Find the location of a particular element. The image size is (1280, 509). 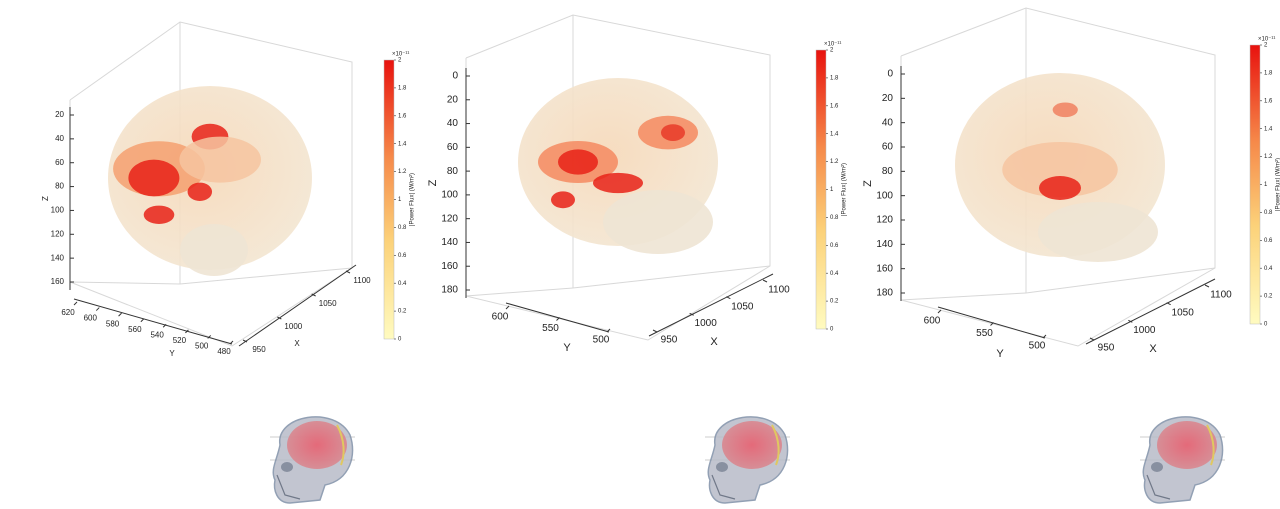

z-tick-label: 40 is located at coordinates (453, 123).